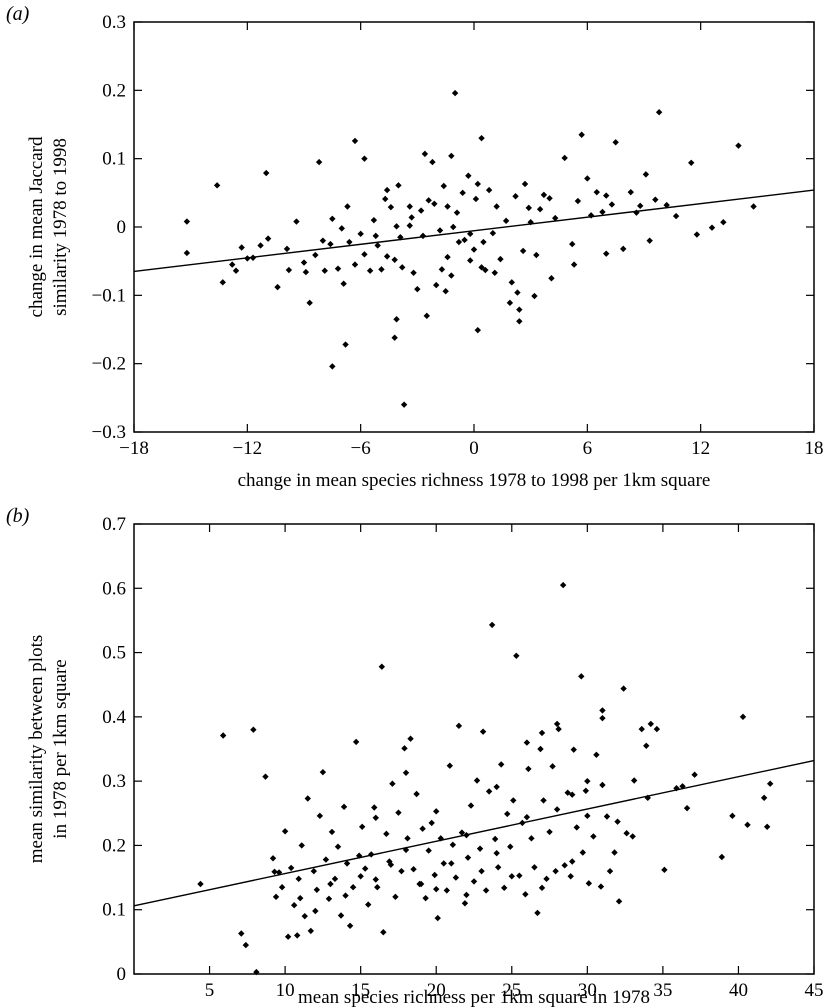 The width and height of the screenshot is (824, 1007). Describe the element at coordinates (474, 448) in the screenshot. I see `panel-a-x-tick-label: 0` at that location.